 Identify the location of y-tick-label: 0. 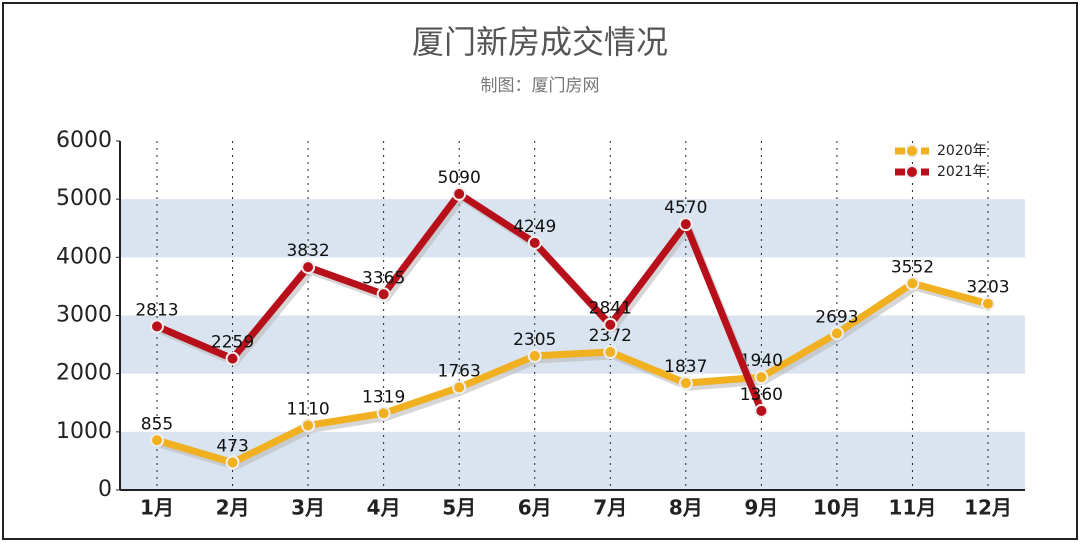
(105, 489).